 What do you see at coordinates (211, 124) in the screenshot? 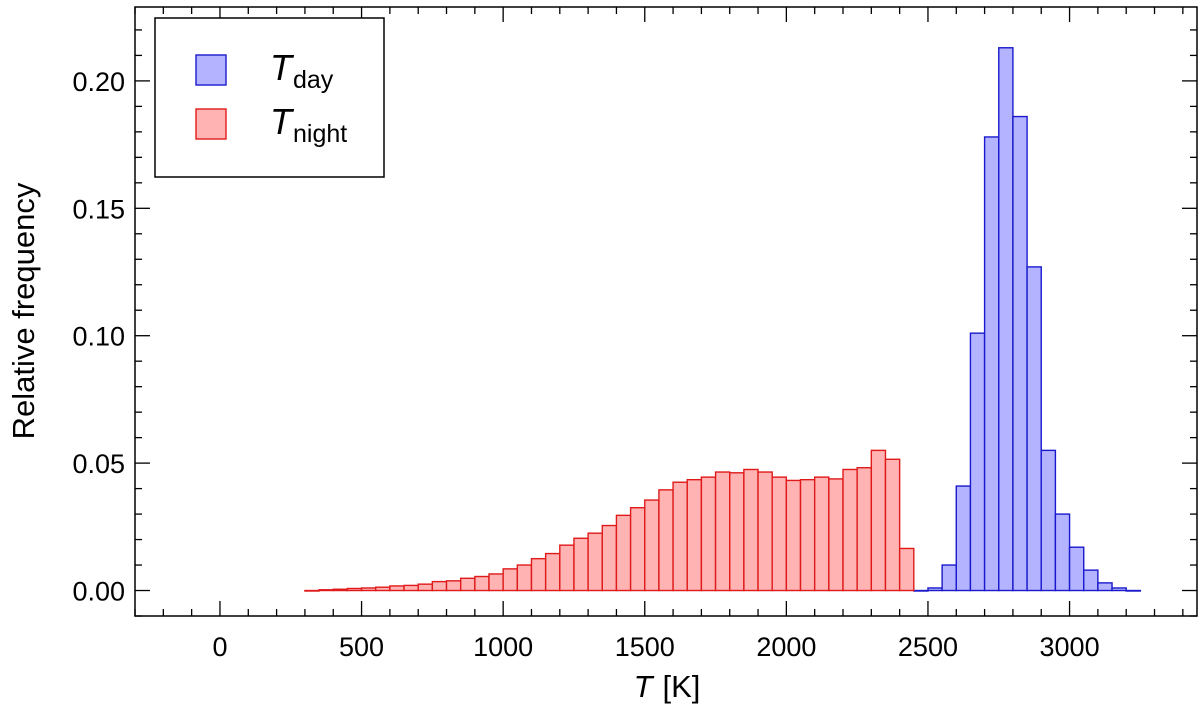
I see `legend-swatch-T_night` at bounding box center [211, 124].